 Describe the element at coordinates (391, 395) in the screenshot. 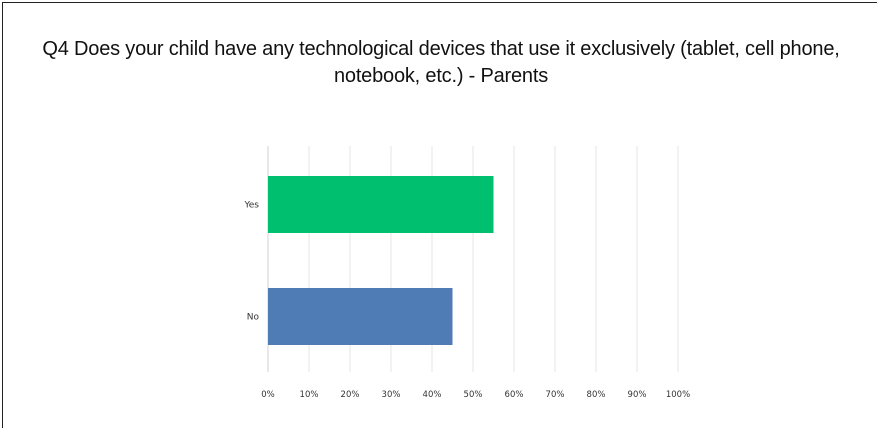

I see `x-tick-label: 30%` at that location.